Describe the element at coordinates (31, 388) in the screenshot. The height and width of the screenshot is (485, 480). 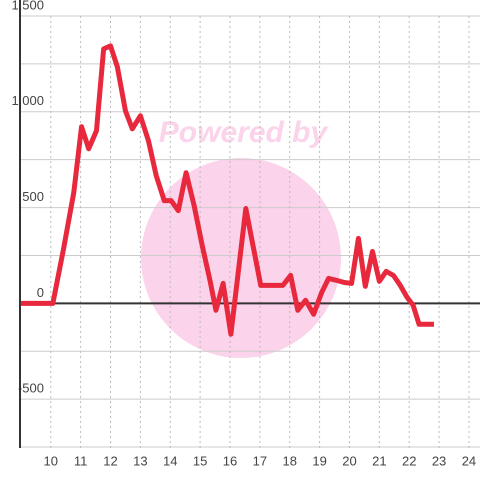
I see `y-tick-label: -500` at that location.